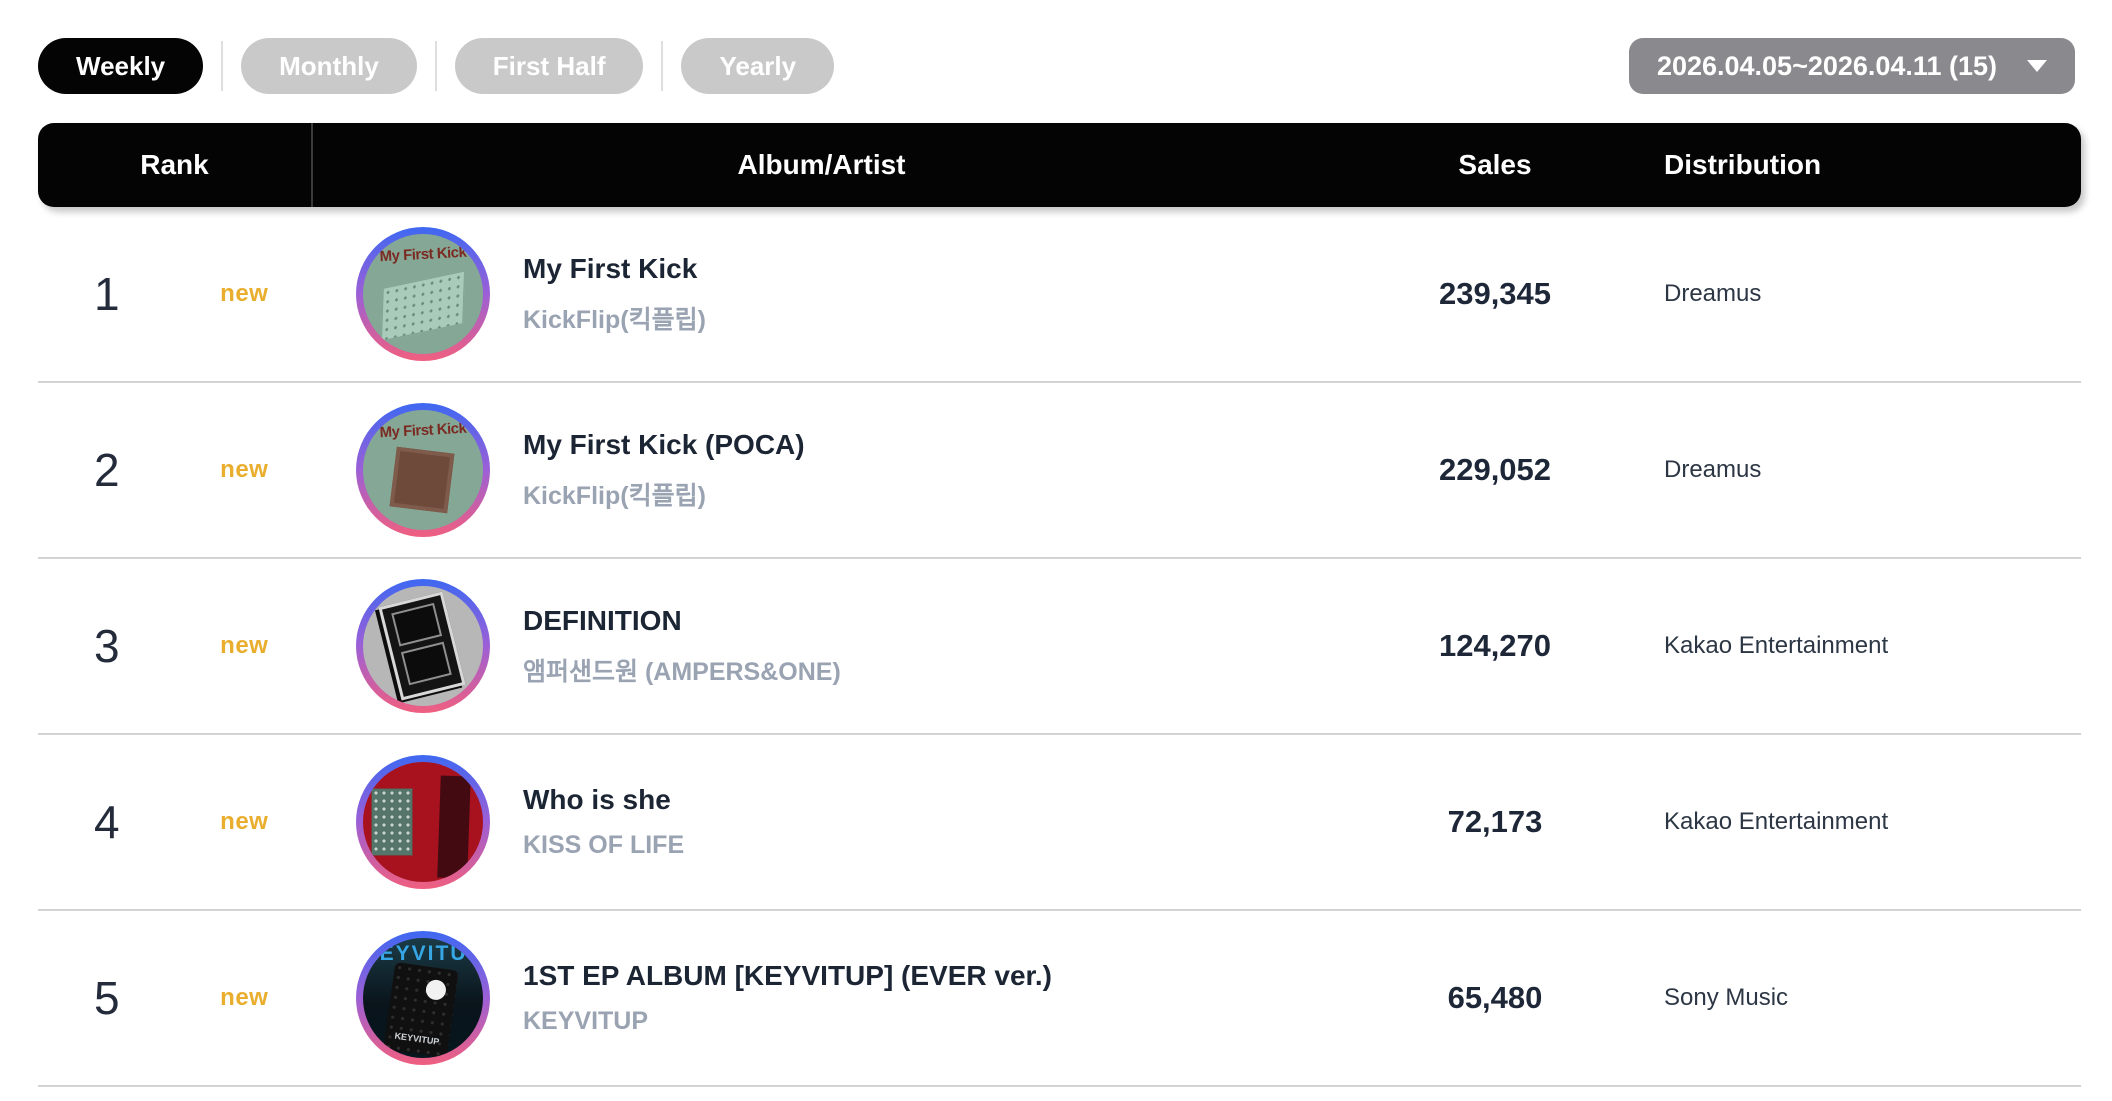 Image resolution: width=2112 pixels, height=1101 pixels. What do you see at coordinates (106, 470) in the screenshot?
I see `rank-number: 2` at bounding box center [106, 470].